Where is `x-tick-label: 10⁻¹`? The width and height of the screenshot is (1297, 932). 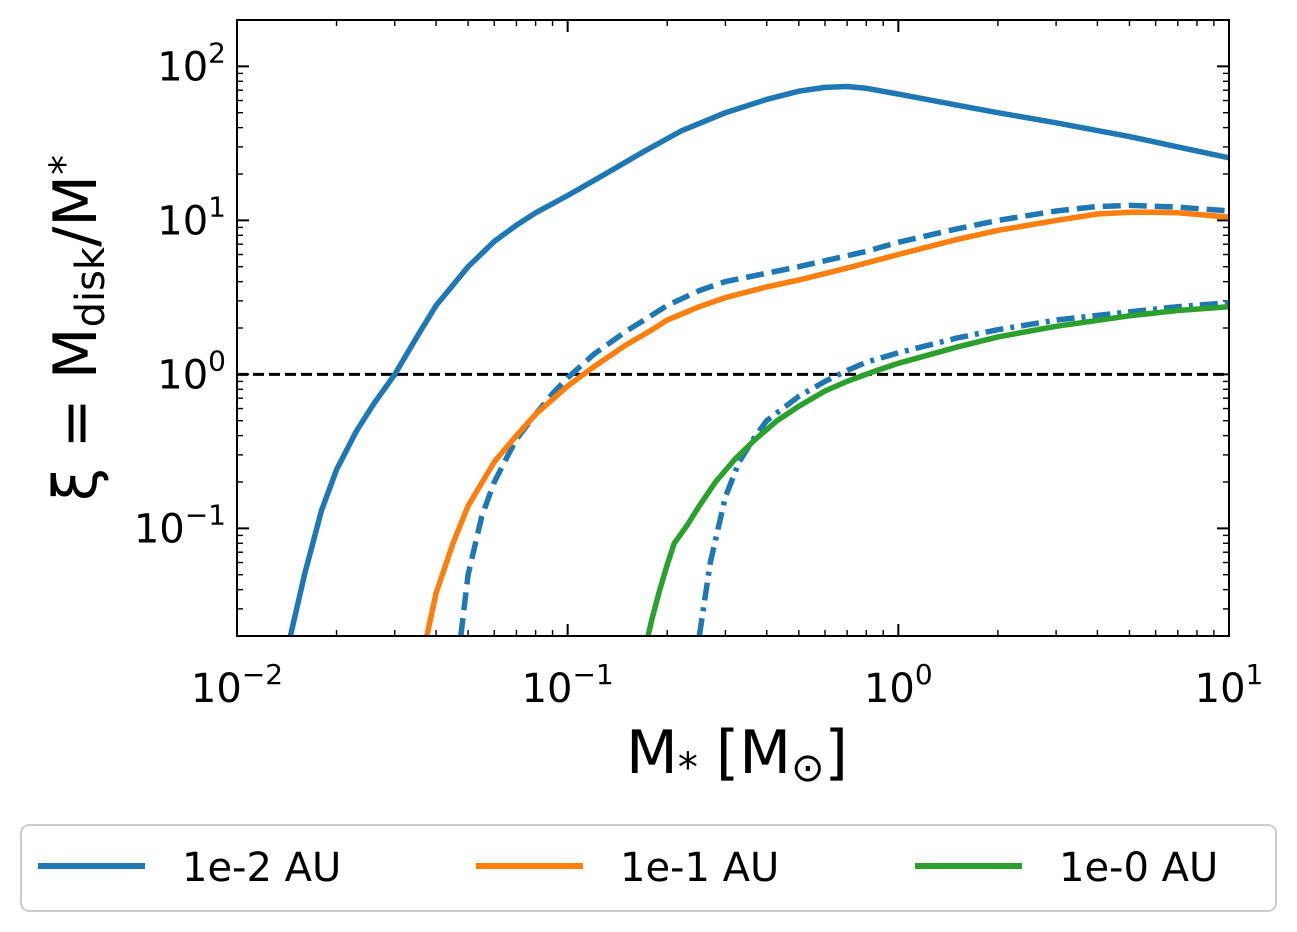
x-tick-label: 10⁻¹ is located at coordinates (568, 685).